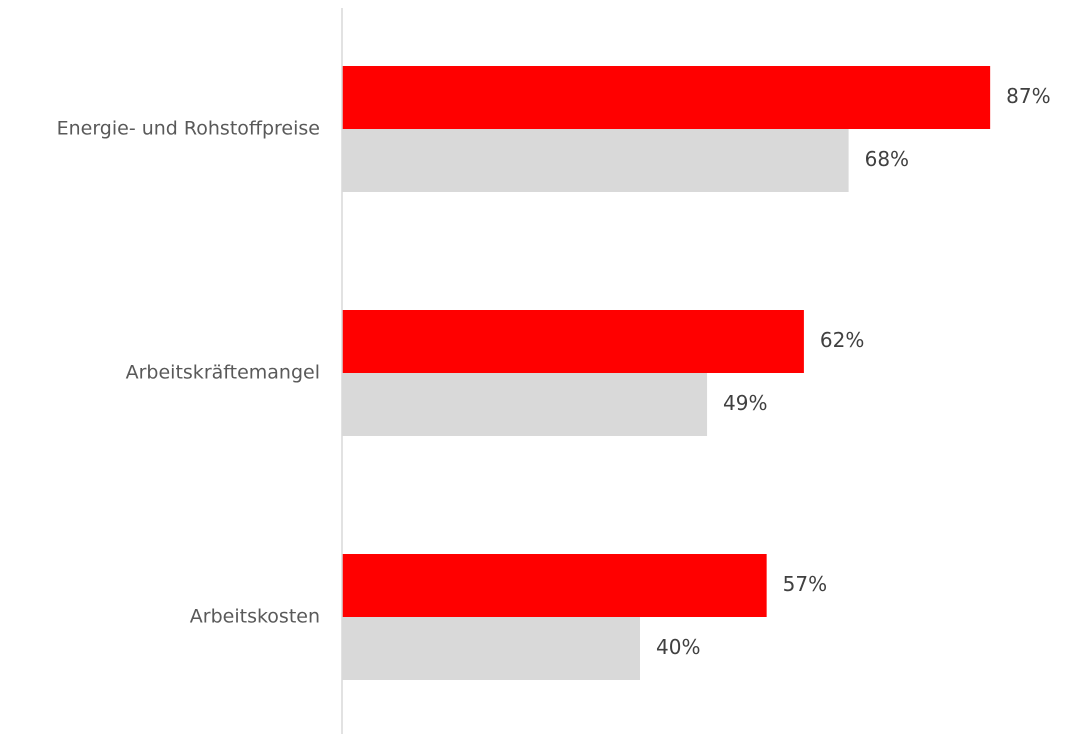 The image size is (1074, 738). I want to click on bar-series1-arbeitskosten, so click(554, 585).